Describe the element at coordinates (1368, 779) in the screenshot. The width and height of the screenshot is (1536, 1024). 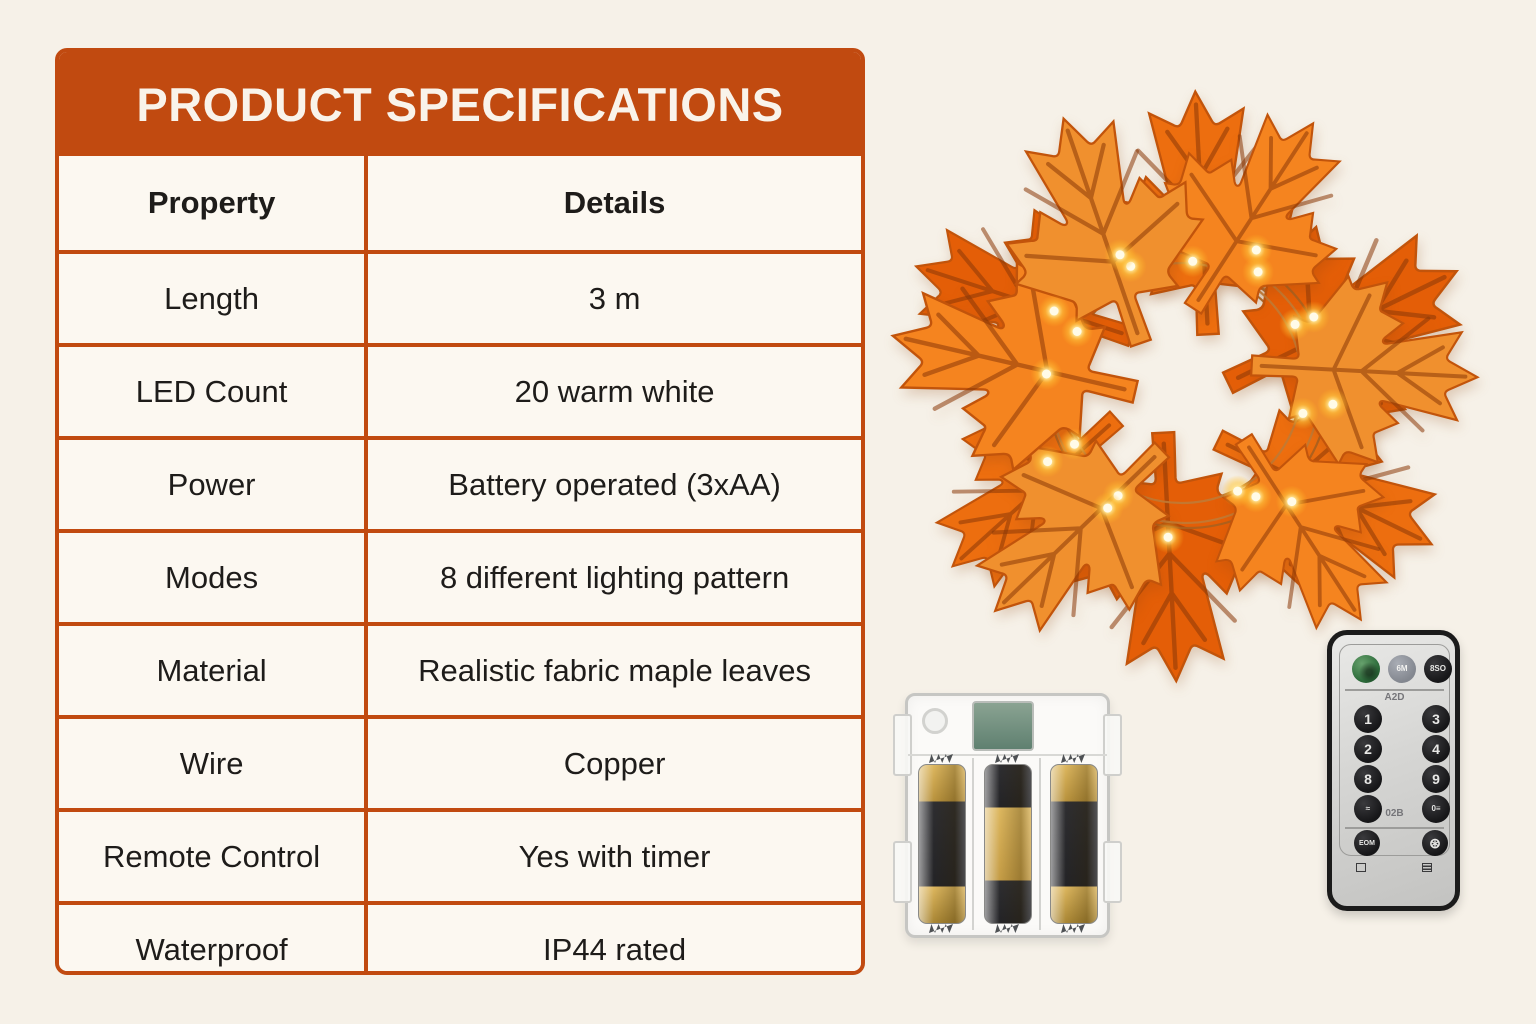
I see `remote-digit-button: 8` at that location.